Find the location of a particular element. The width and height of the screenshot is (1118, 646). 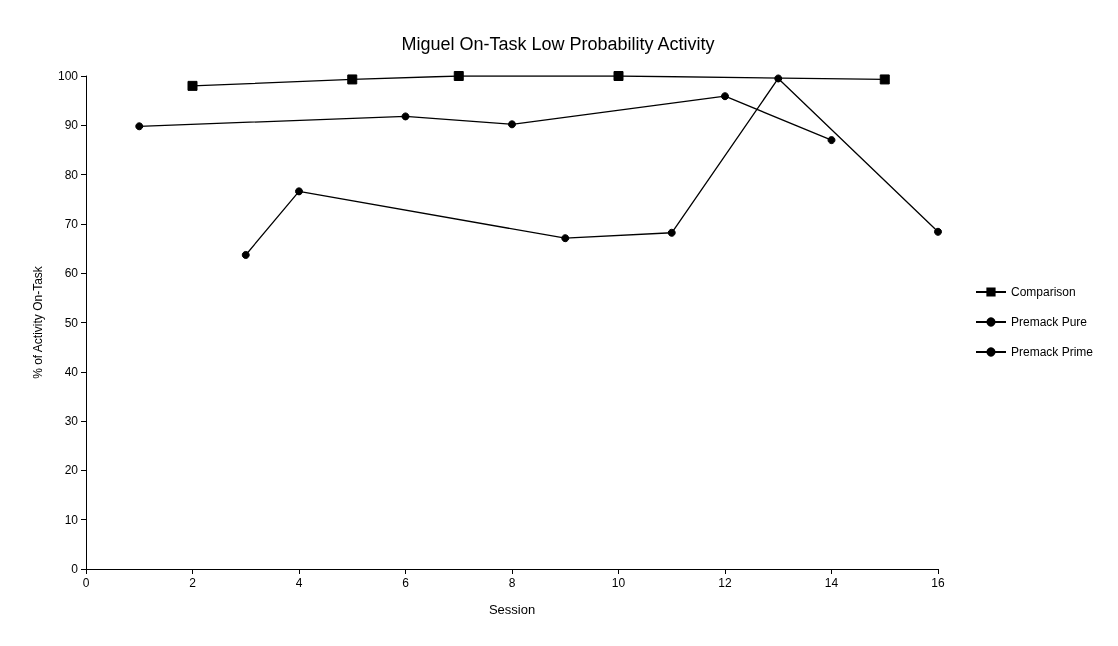

x-tick-label: 8 is located at coordinates (512, 583).